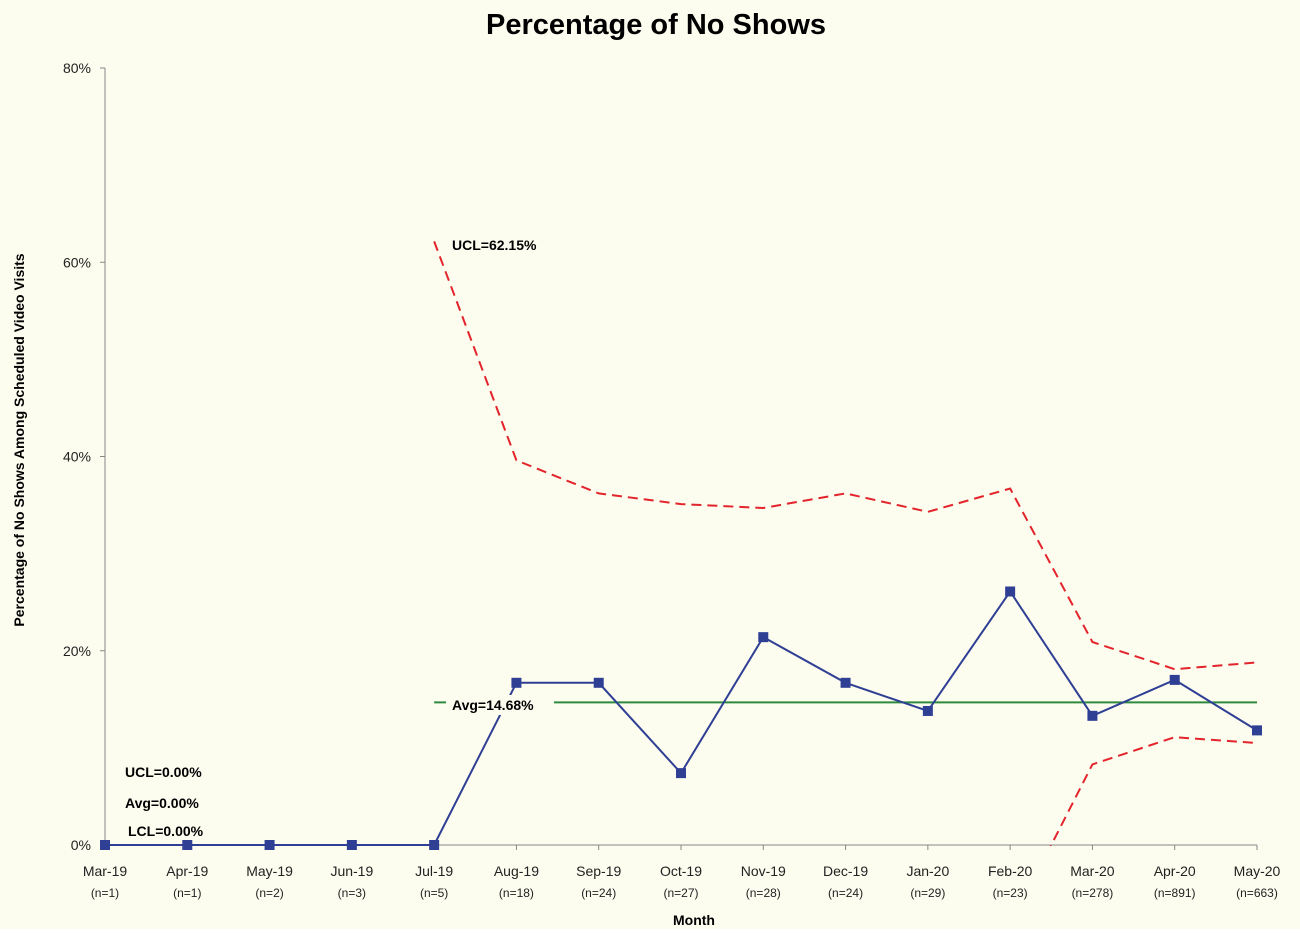 This screenshot has height=934, width=1300. What do you see at coordinates (187, 871) in the screenshot?
I see `x-tick-label: Apr-19` at bounding box center [187, 871].